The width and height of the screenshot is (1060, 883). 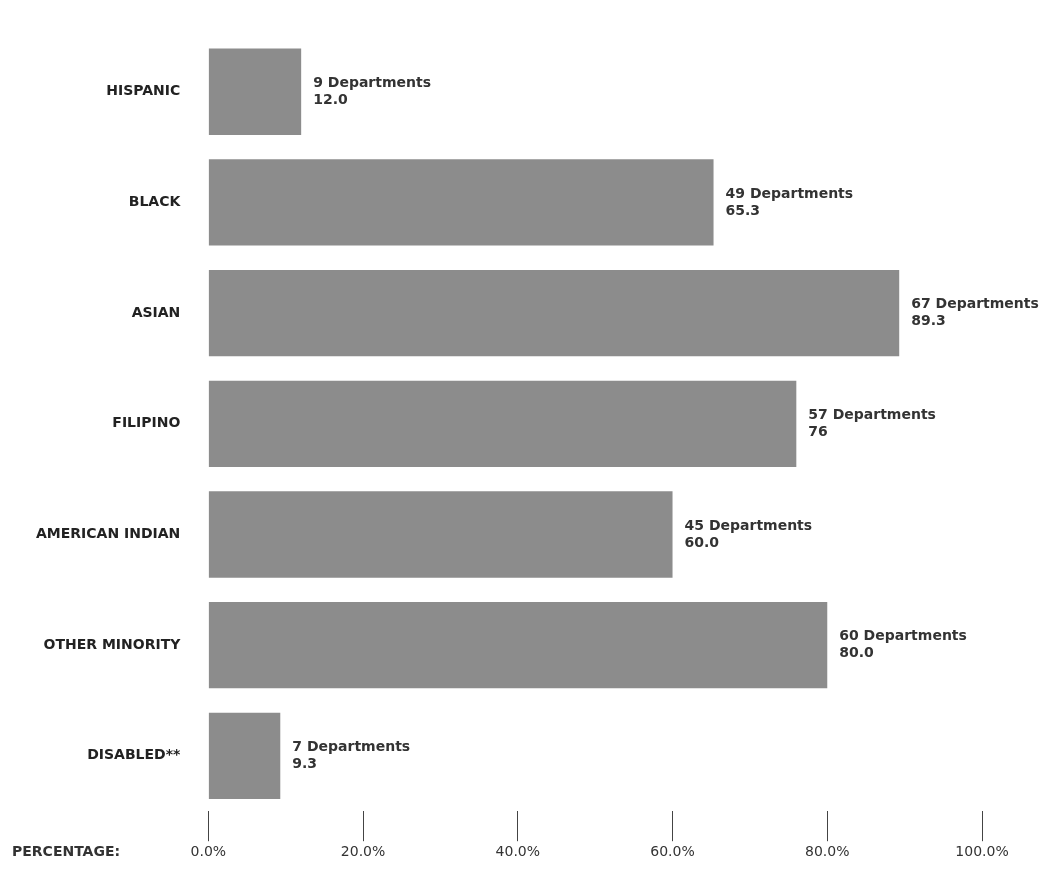 What do you see at coordinates (351, 754) in the screenshot?
I see `data-label: 7 Departments 9.3` at bounding box center [351, 754].